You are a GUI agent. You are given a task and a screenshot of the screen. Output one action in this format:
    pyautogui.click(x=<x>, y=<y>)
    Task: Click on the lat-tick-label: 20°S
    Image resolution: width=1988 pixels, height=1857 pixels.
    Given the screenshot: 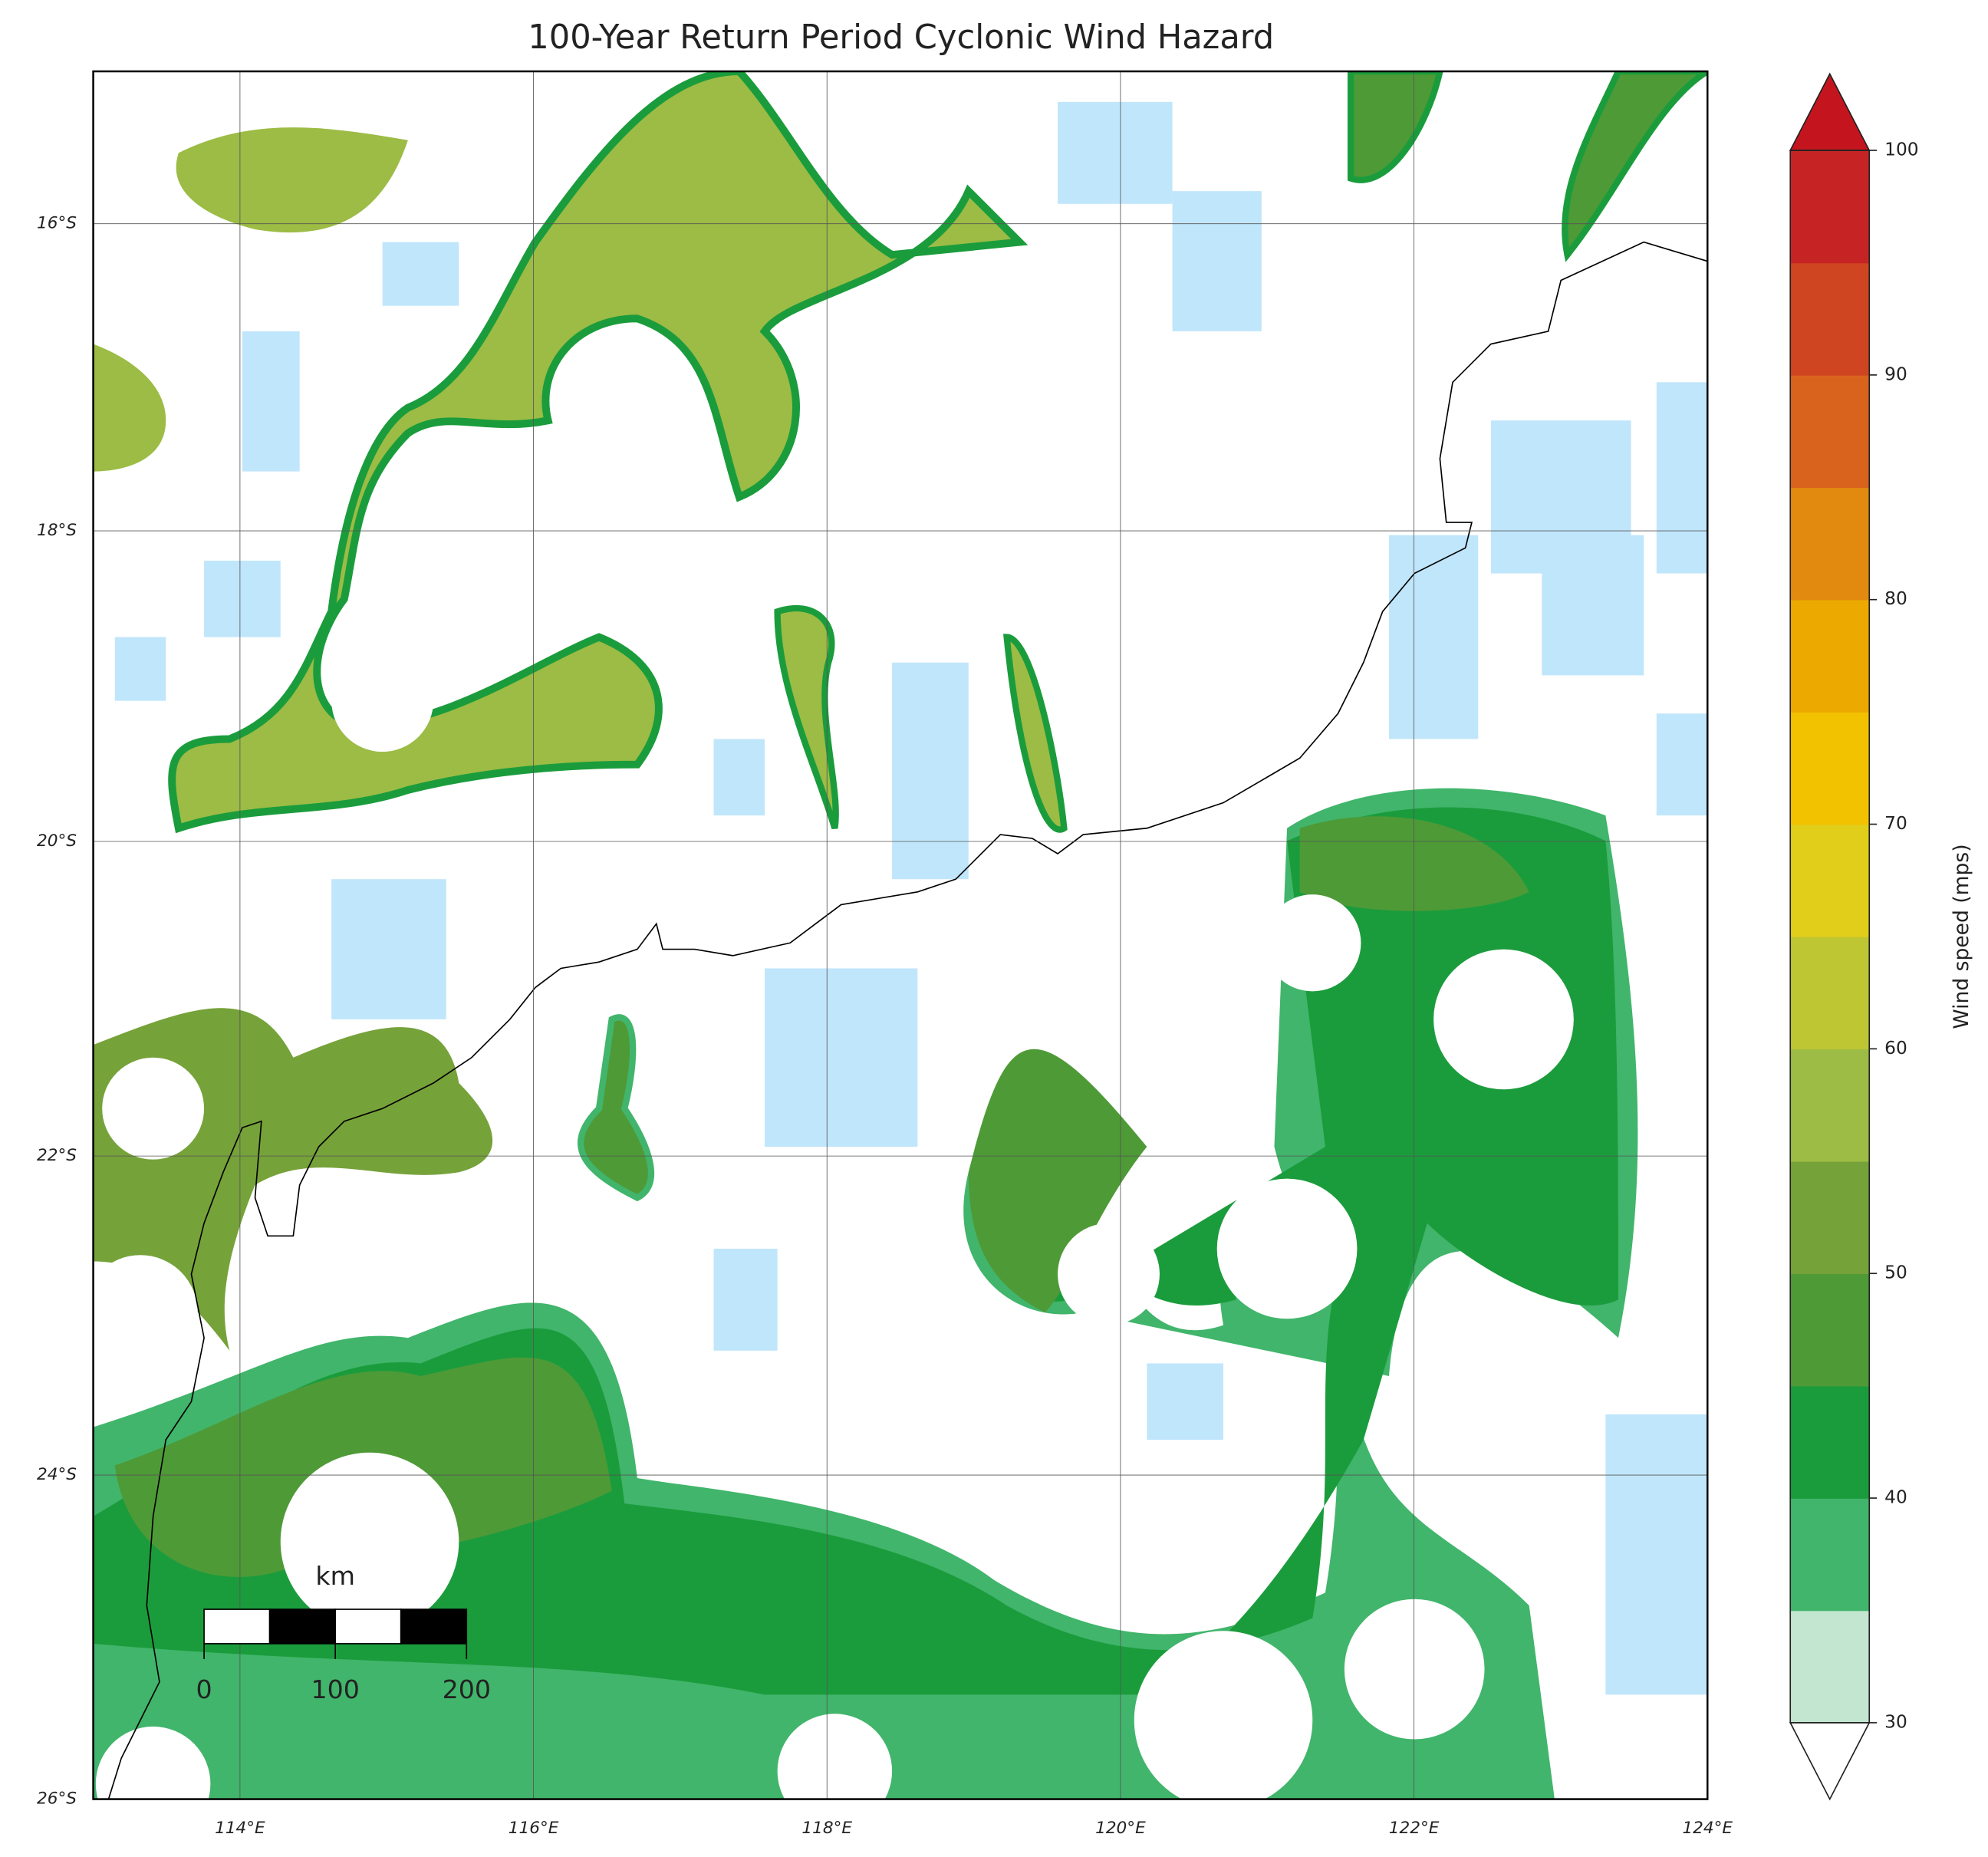 What is the action you would take?
    pyautogui.click(x=57, y=841)
    